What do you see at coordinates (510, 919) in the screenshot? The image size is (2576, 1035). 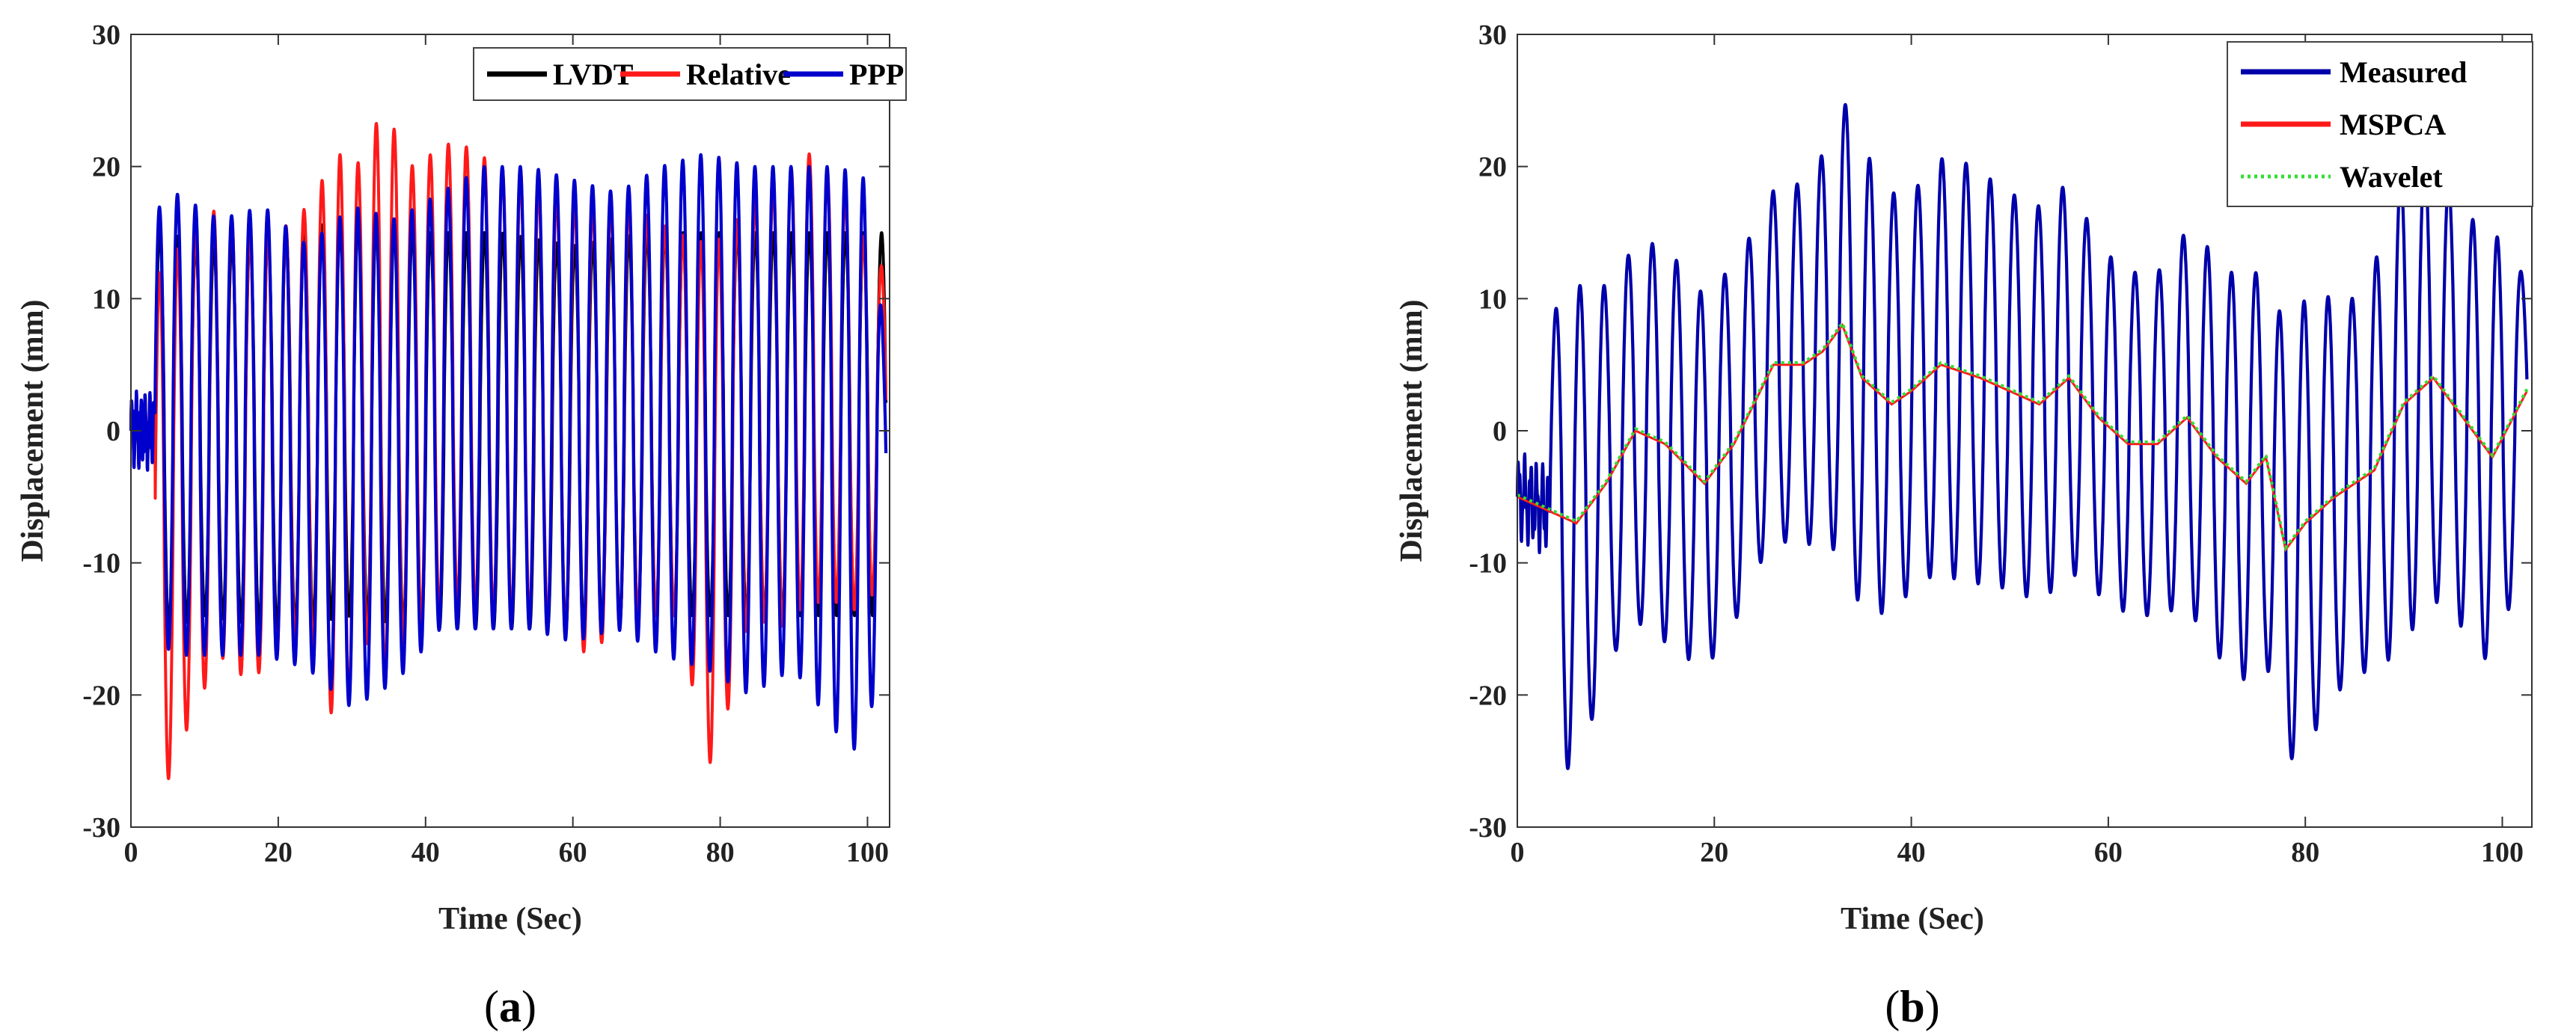 I see `x-axis-label-a: Time (Sec)` at bounding box center [510, 919].